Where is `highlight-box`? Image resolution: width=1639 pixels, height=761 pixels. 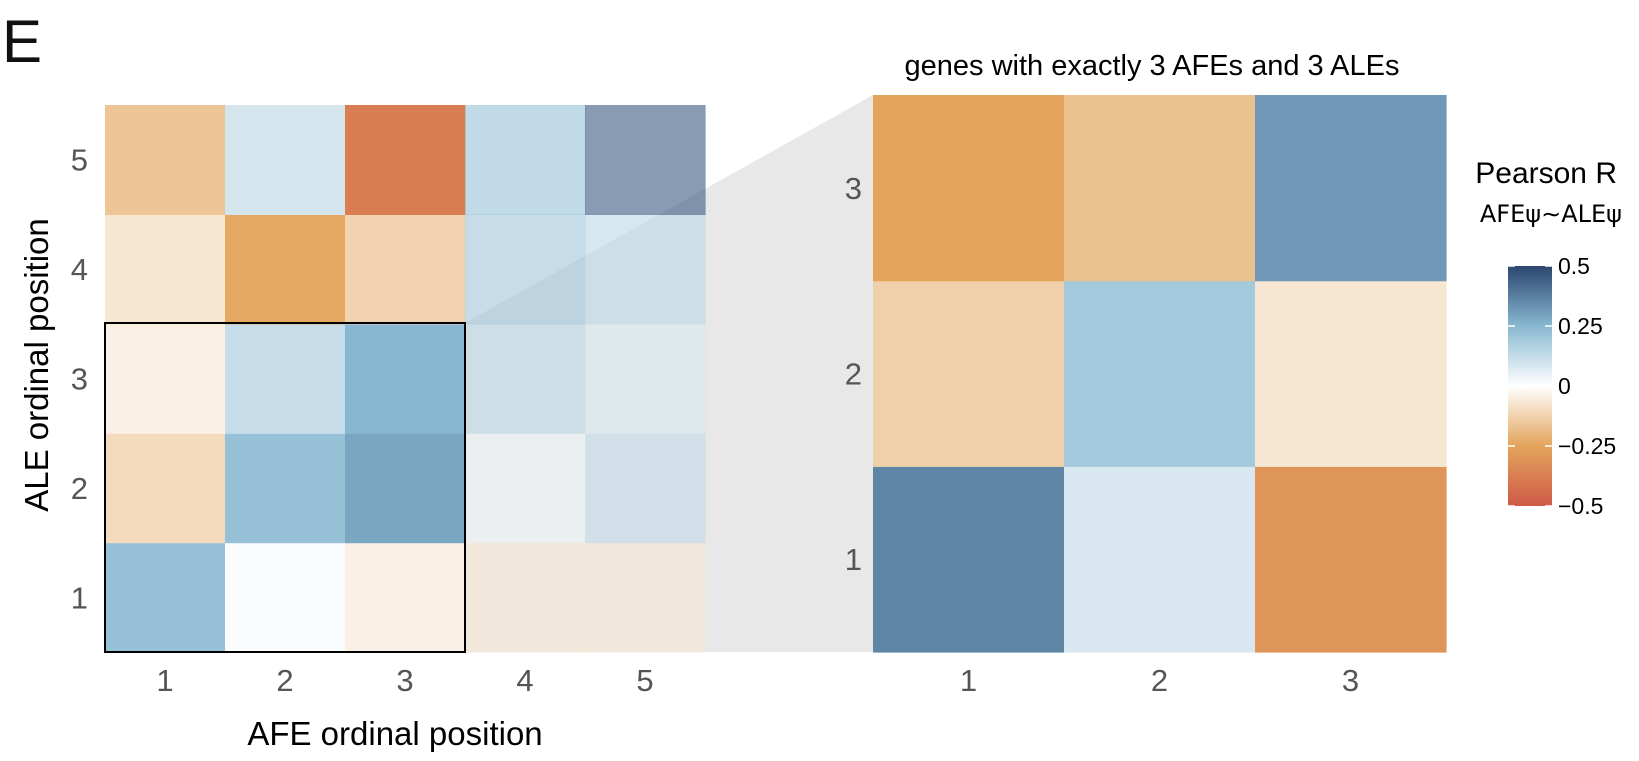
highlight-box is located at coordinates (285, 487).